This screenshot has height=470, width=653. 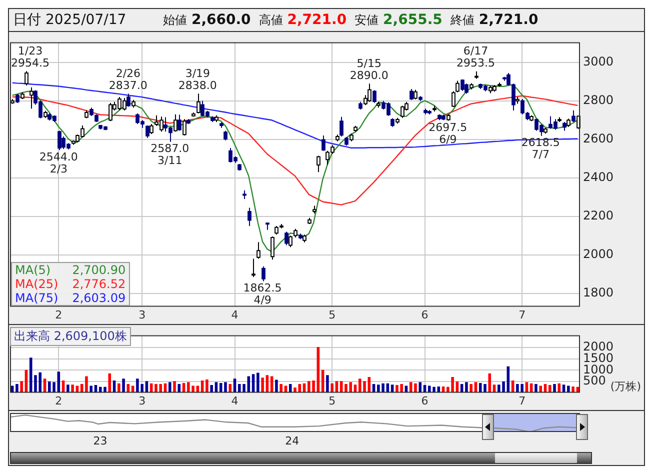 I want to click on y-tick-label: 500, so click(x=594, y=381).